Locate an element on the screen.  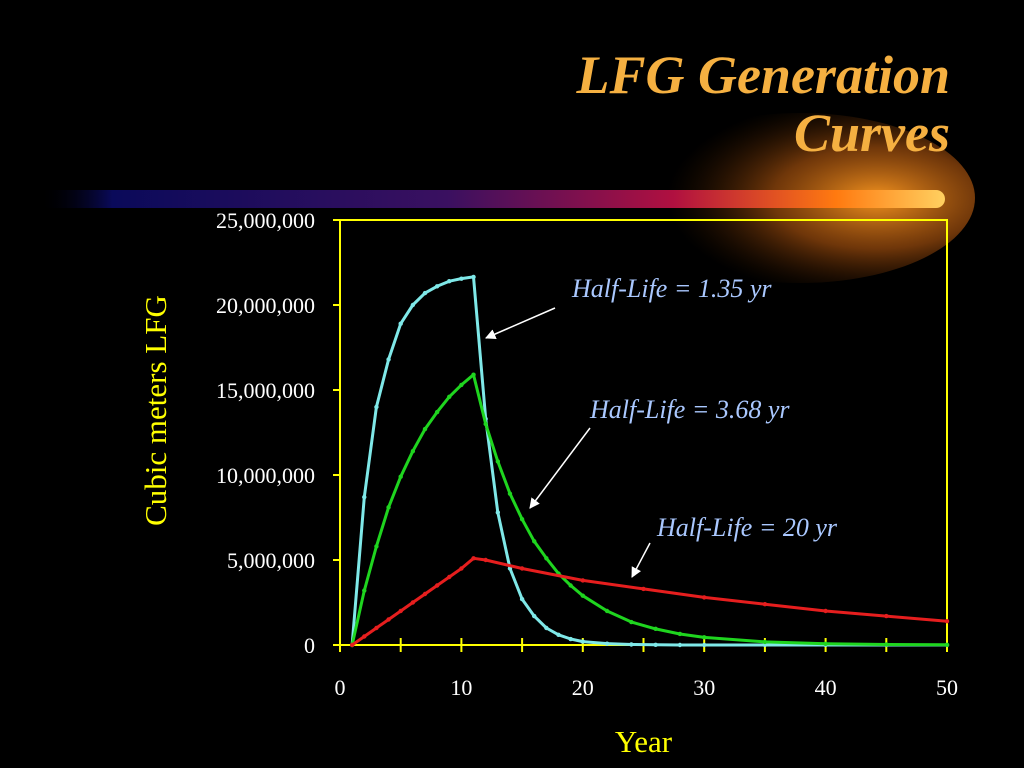
x-tick-label: 0 is located at coordinates (340, 687).